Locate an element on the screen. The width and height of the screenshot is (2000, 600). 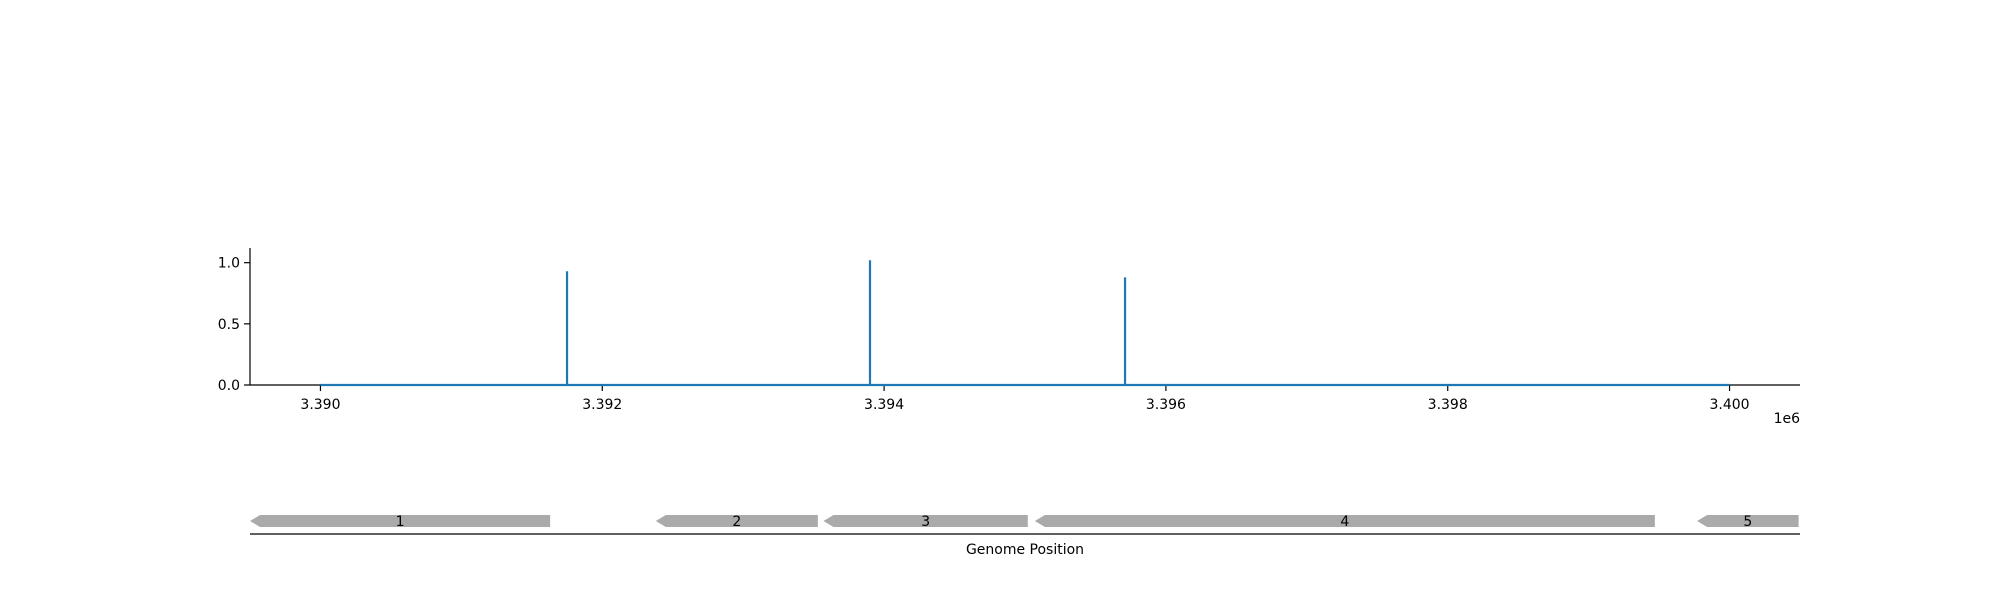
y-tick-label: 0.0 is located at coordinates (229, 386).